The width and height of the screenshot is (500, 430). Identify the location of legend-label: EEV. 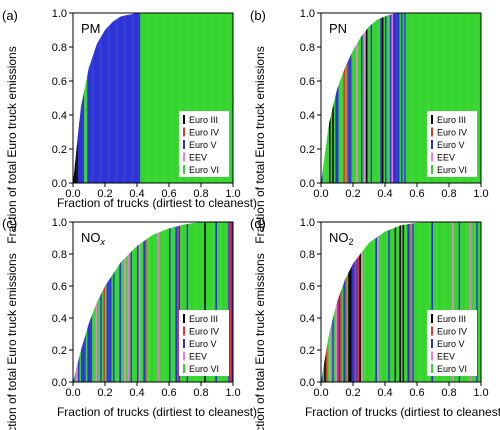
(446, 158).